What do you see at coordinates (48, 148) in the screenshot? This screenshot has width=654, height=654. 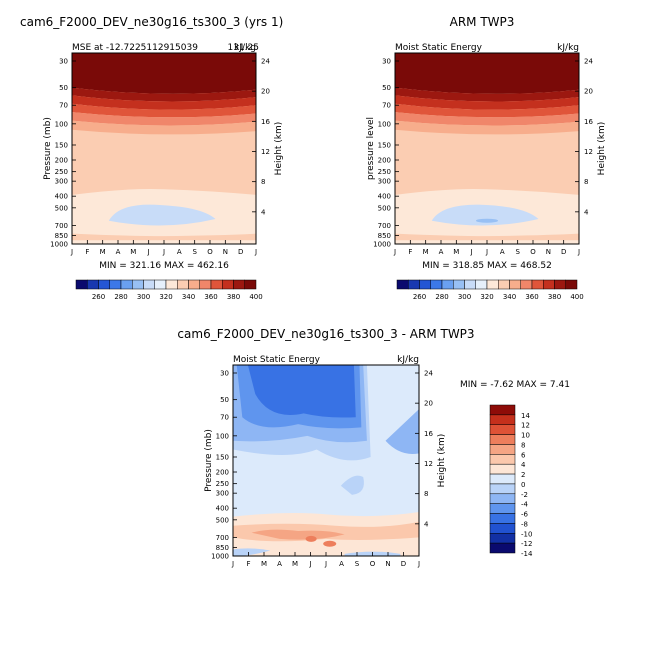 I see `y-axis-title: Pressure (mb)` at bounding box center [48, 148].